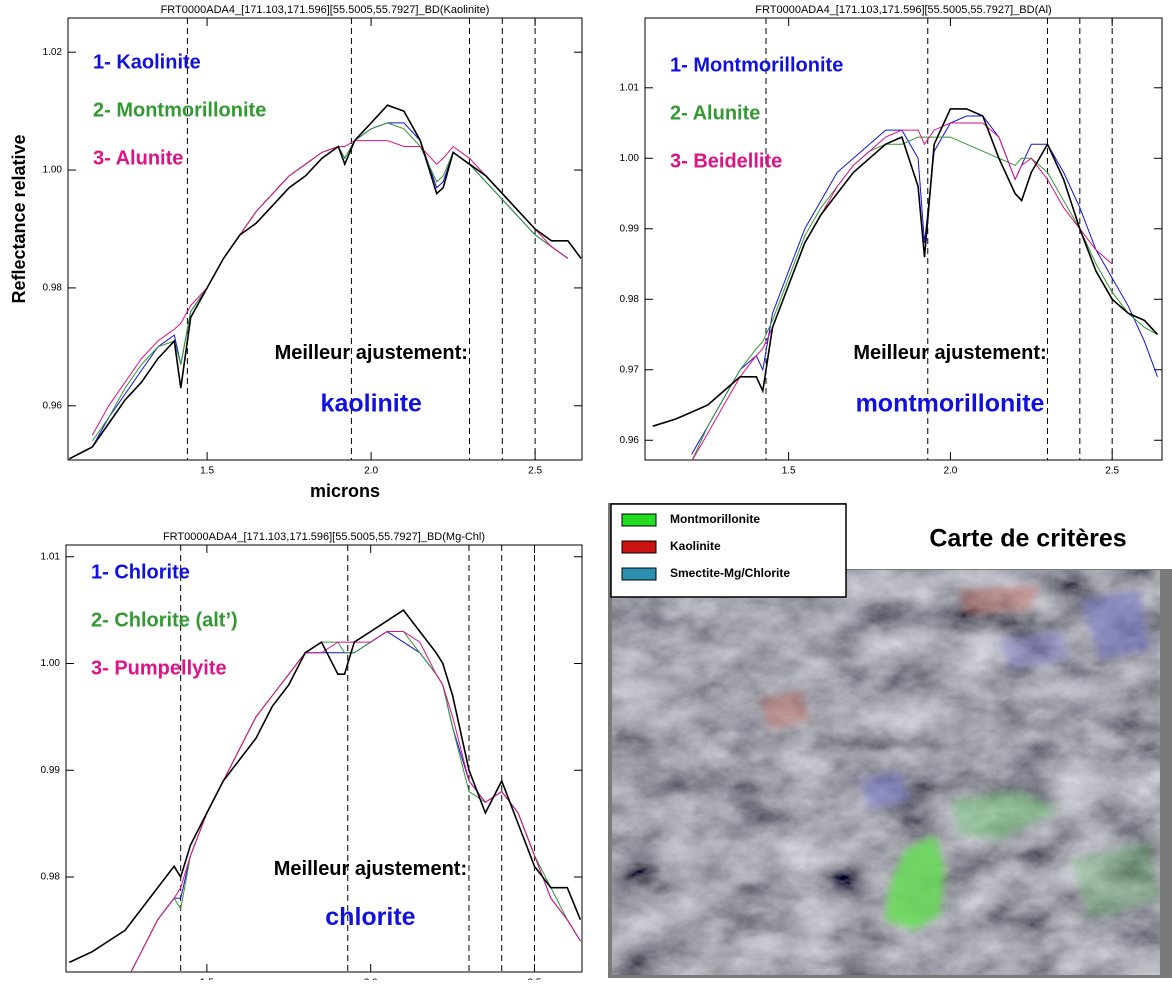 Image resolution: width=1172 pixels, height=985 pixels. Describe the element at coordinates (695, 546) in the screenshot. I see `legend-label: Kaolinite` at that location.